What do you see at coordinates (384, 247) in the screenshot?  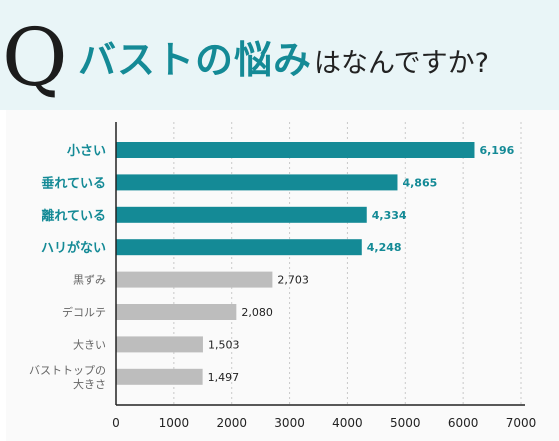 I see `value-label: 4,248` at bounding box center [384, 247].